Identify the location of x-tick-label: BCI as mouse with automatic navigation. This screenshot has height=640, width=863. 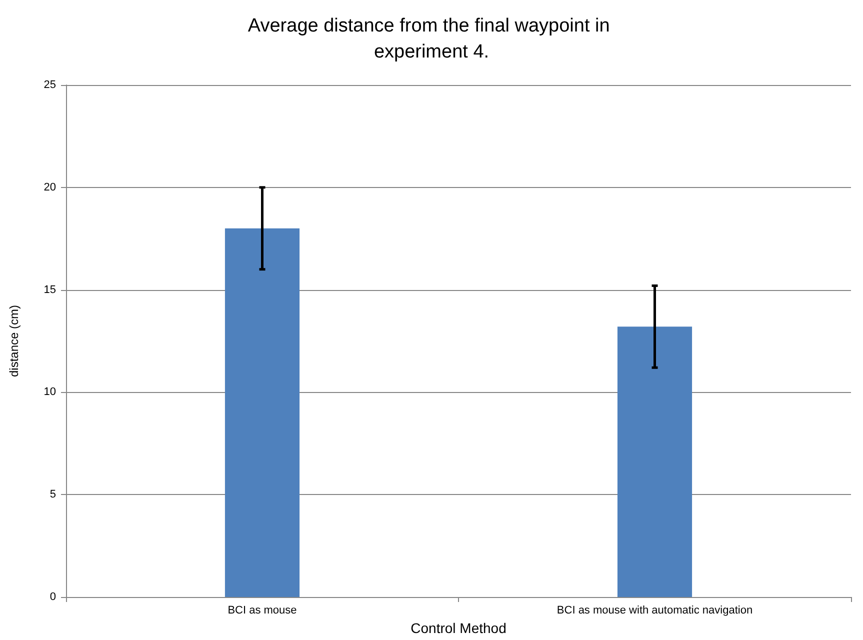
(654, 610).